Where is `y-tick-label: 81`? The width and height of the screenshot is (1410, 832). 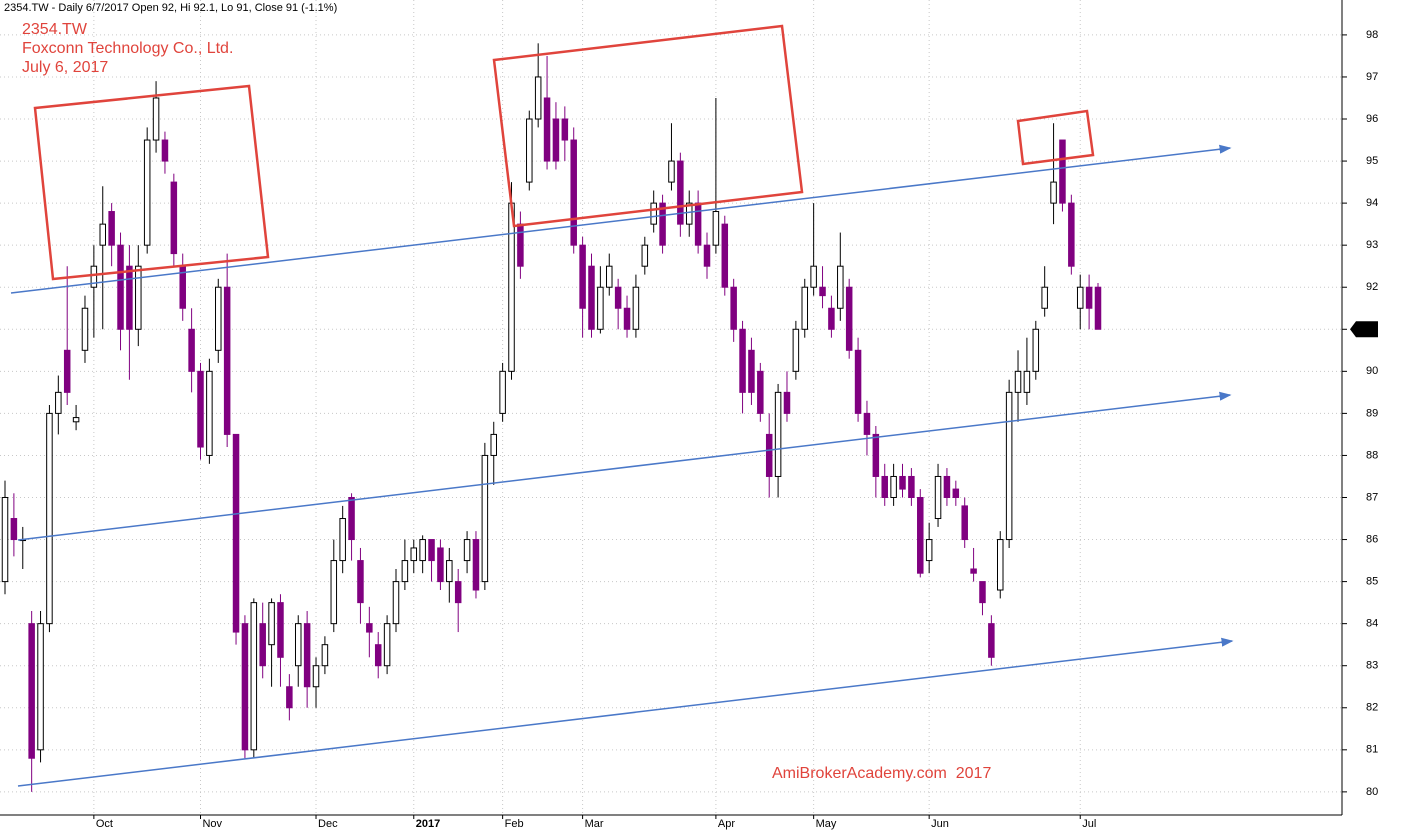
y-tick-label: 81 is located at coordinates (1372, 750).